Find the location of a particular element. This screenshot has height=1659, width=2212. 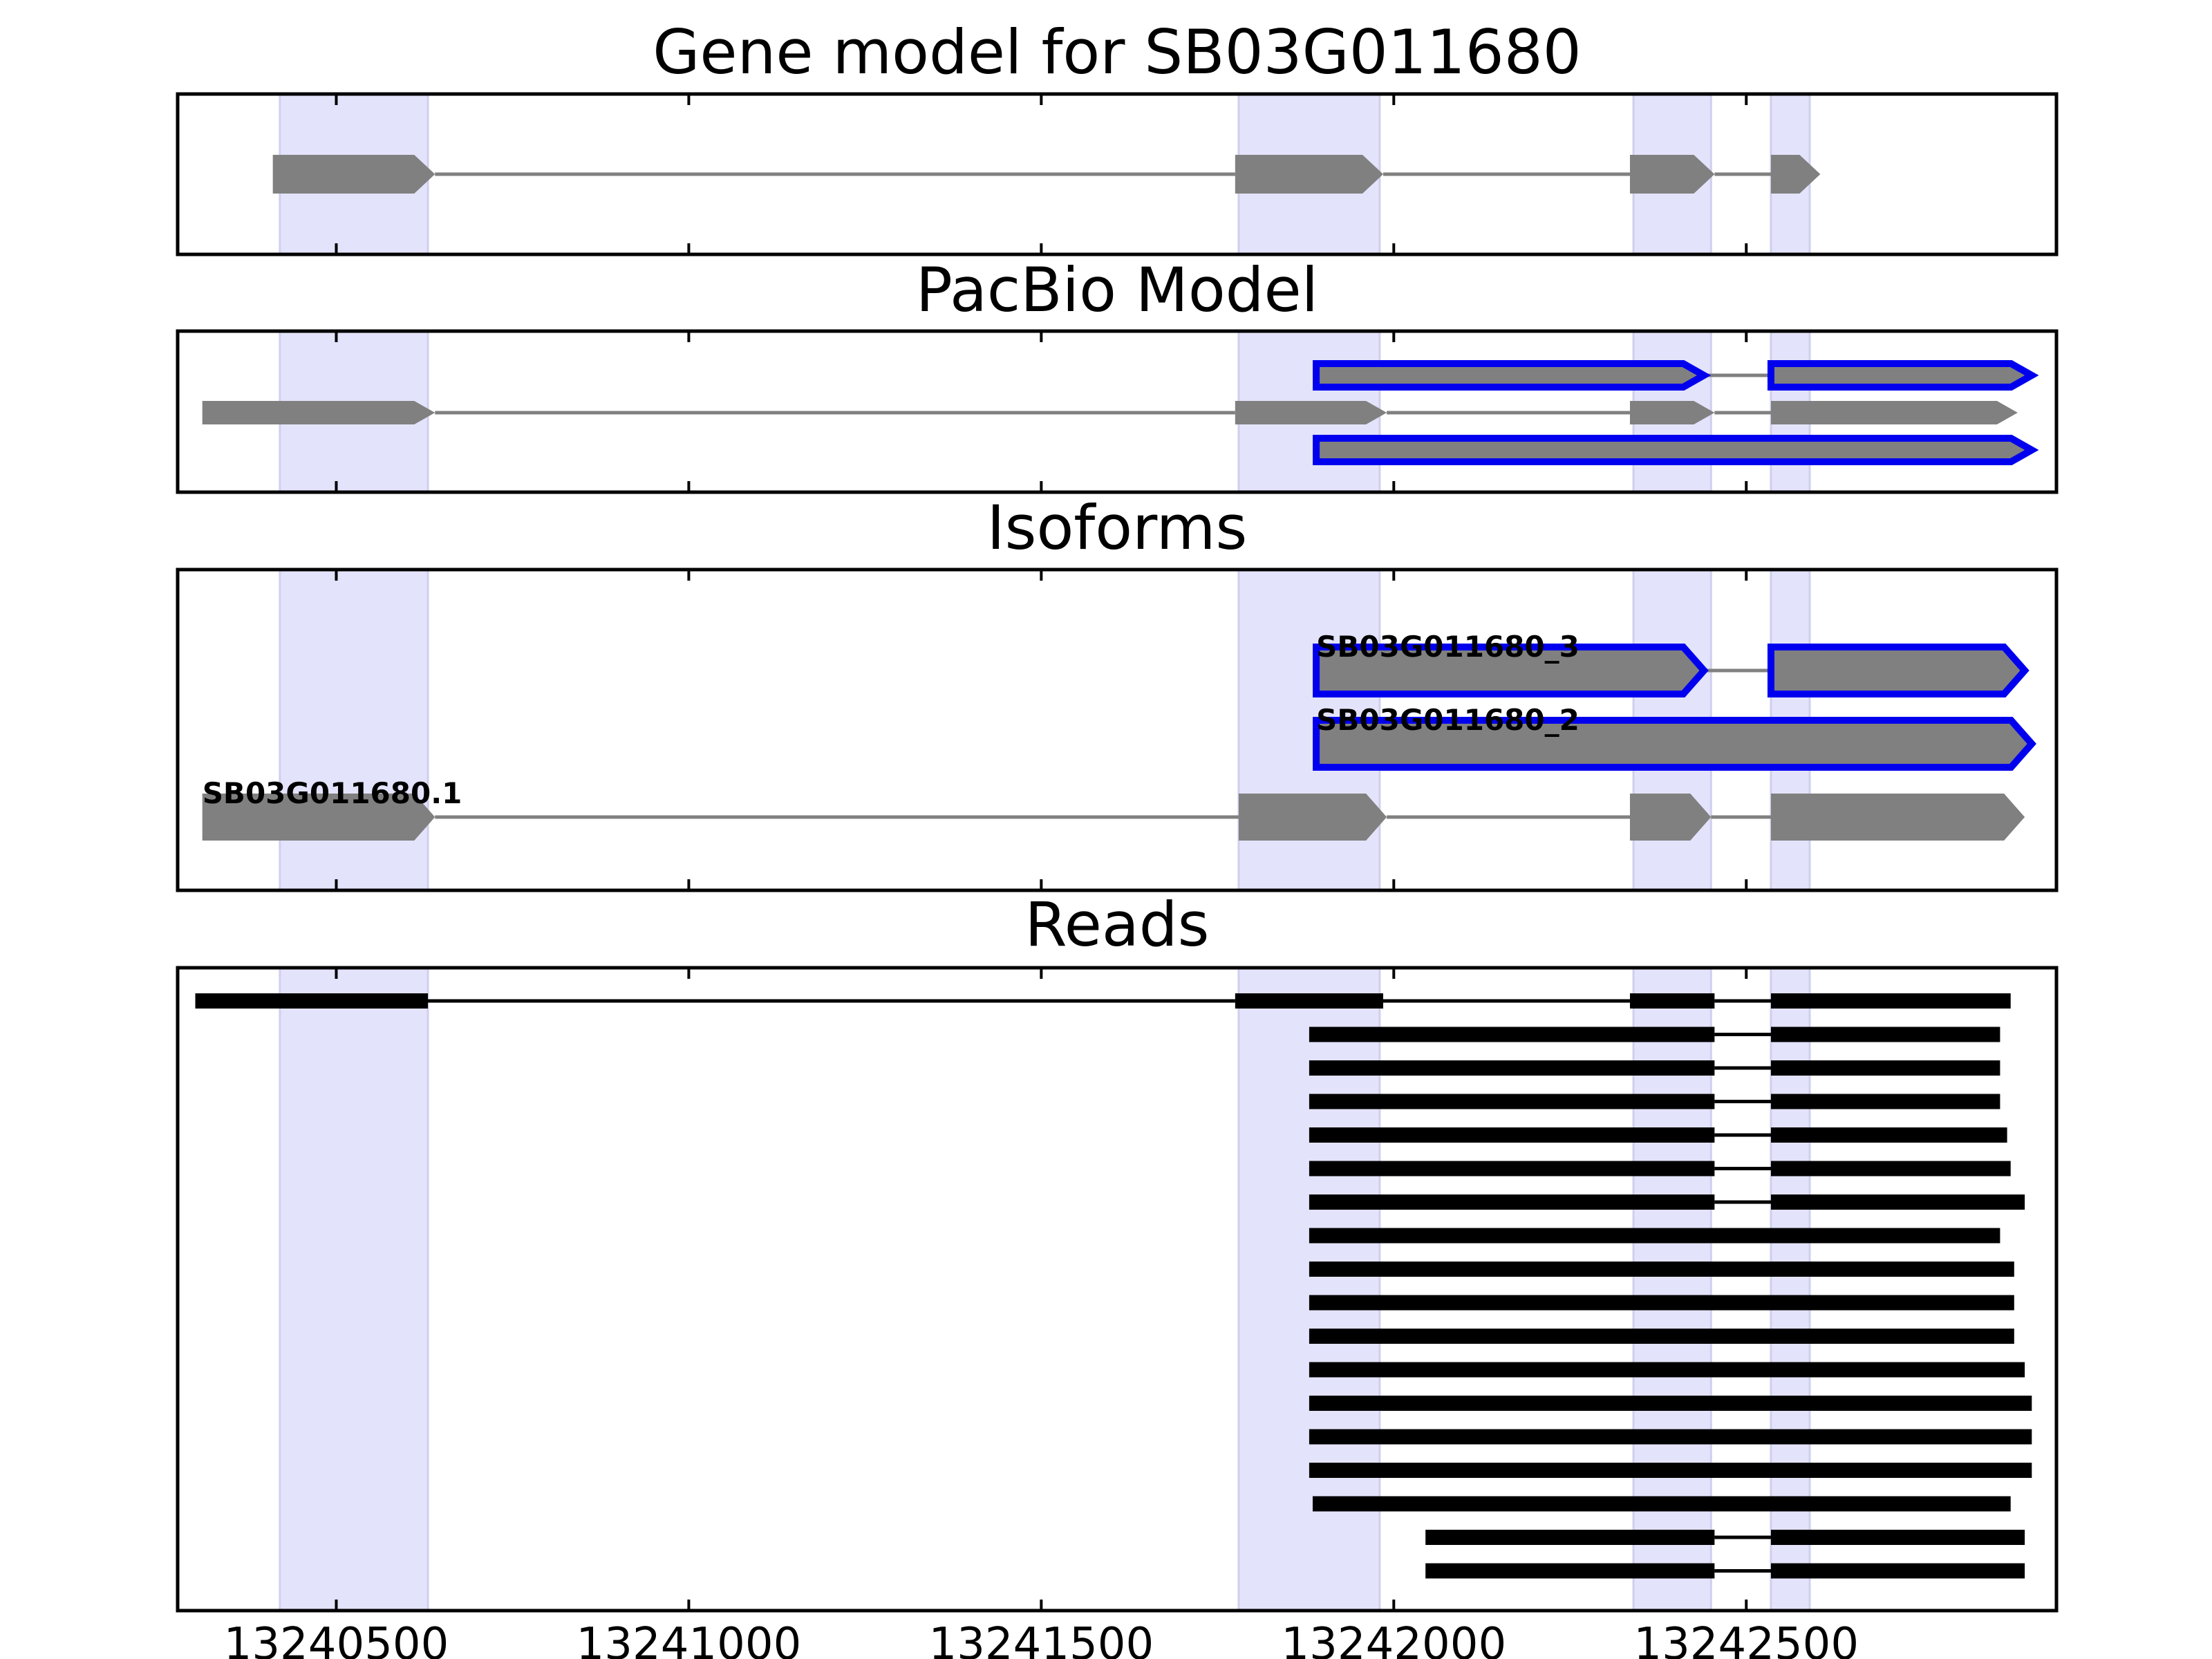

x-tick-label: 13241000 is located at coordinates (690, 1639).